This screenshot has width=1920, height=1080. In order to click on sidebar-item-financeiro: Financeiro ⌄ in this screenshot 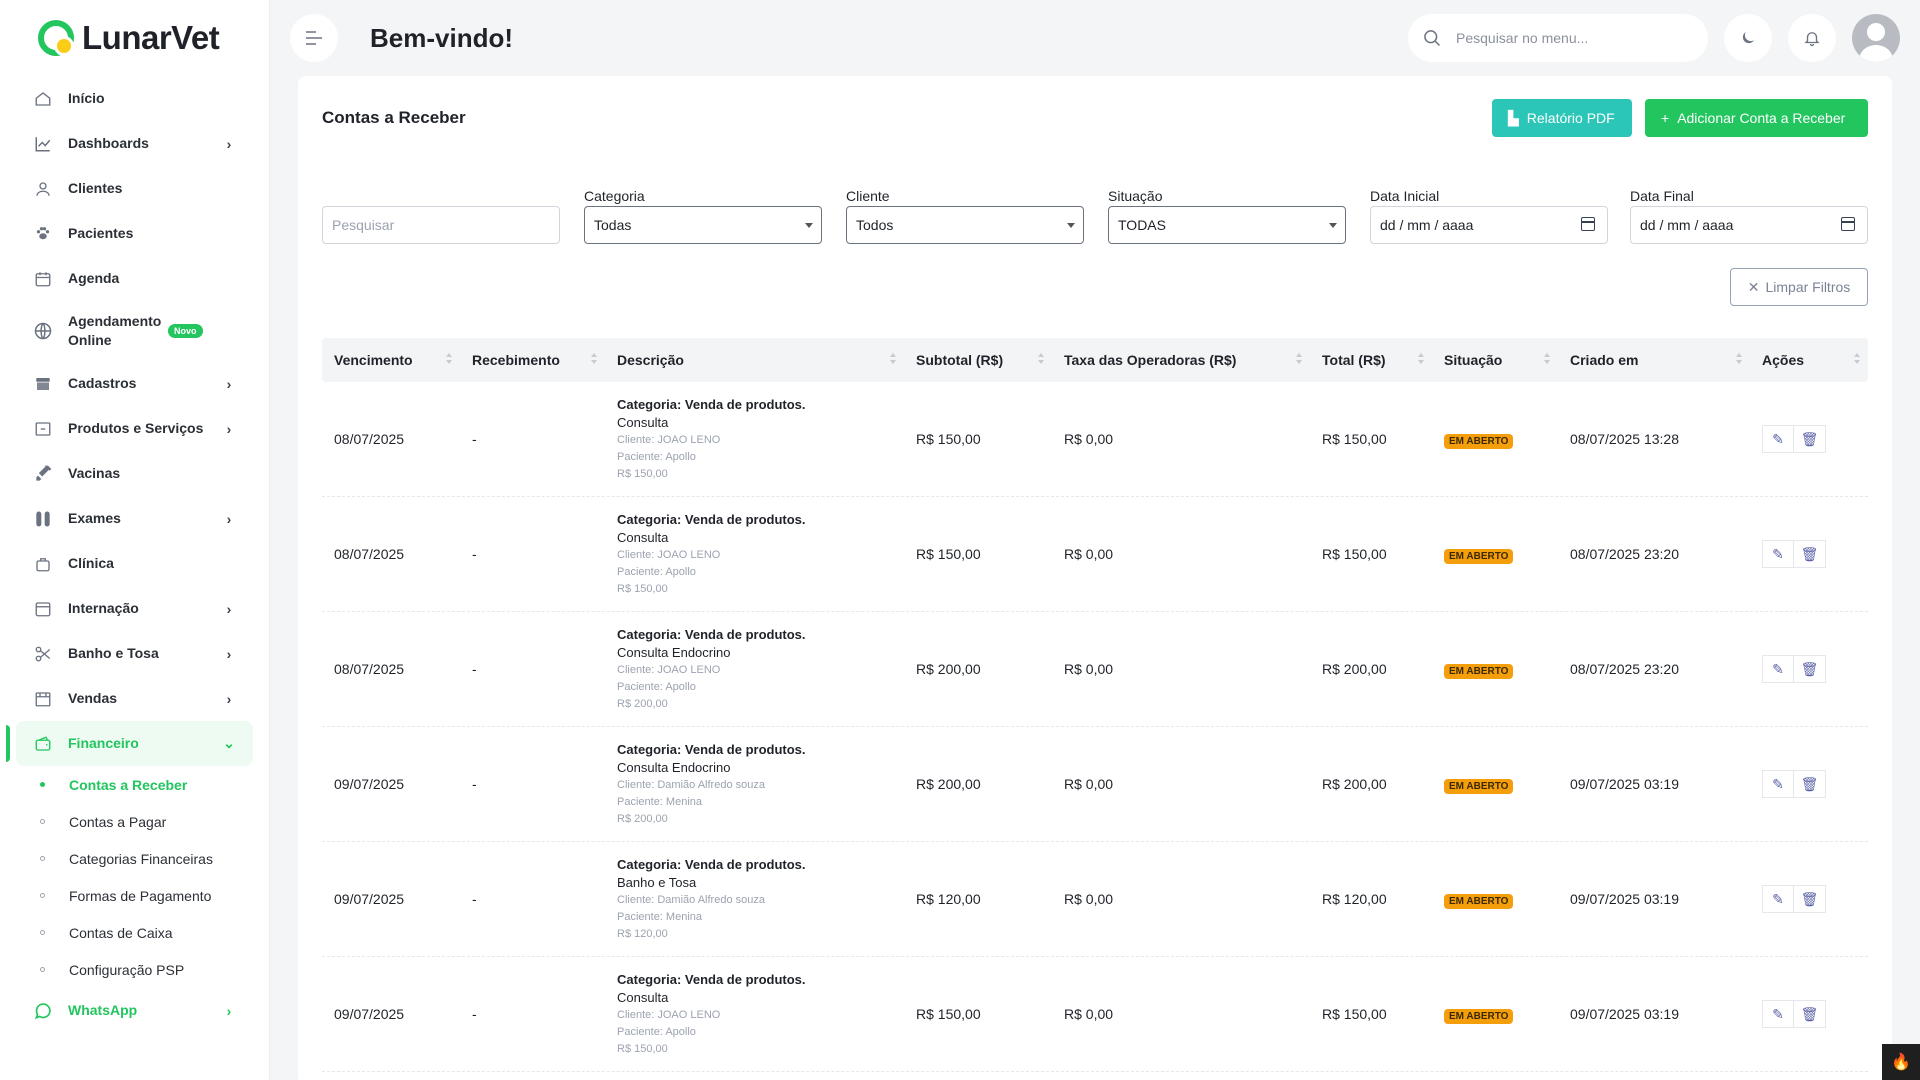, I will do `click(129, 743)`.